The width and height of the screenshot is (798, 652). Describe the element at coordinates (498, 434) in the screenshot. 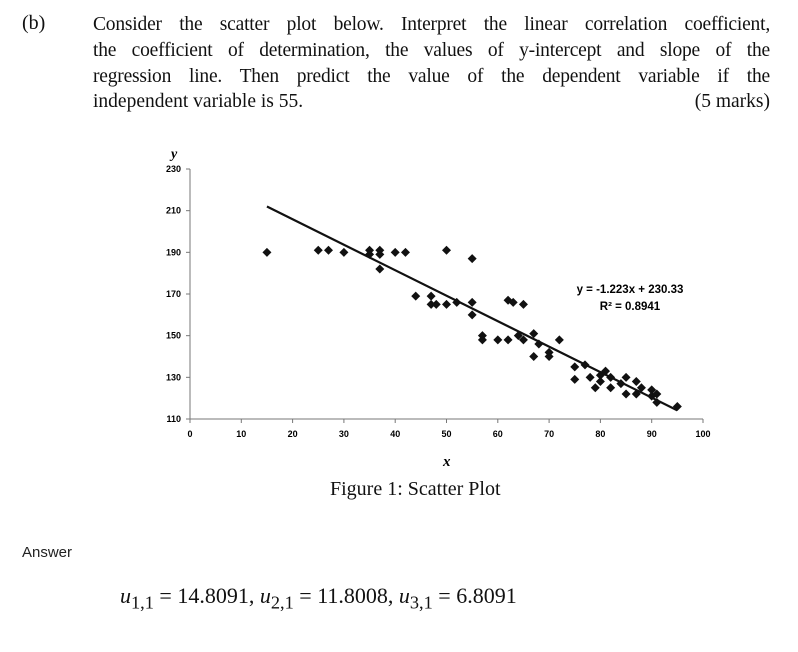

I see `x-tick-label: 60` at that location.